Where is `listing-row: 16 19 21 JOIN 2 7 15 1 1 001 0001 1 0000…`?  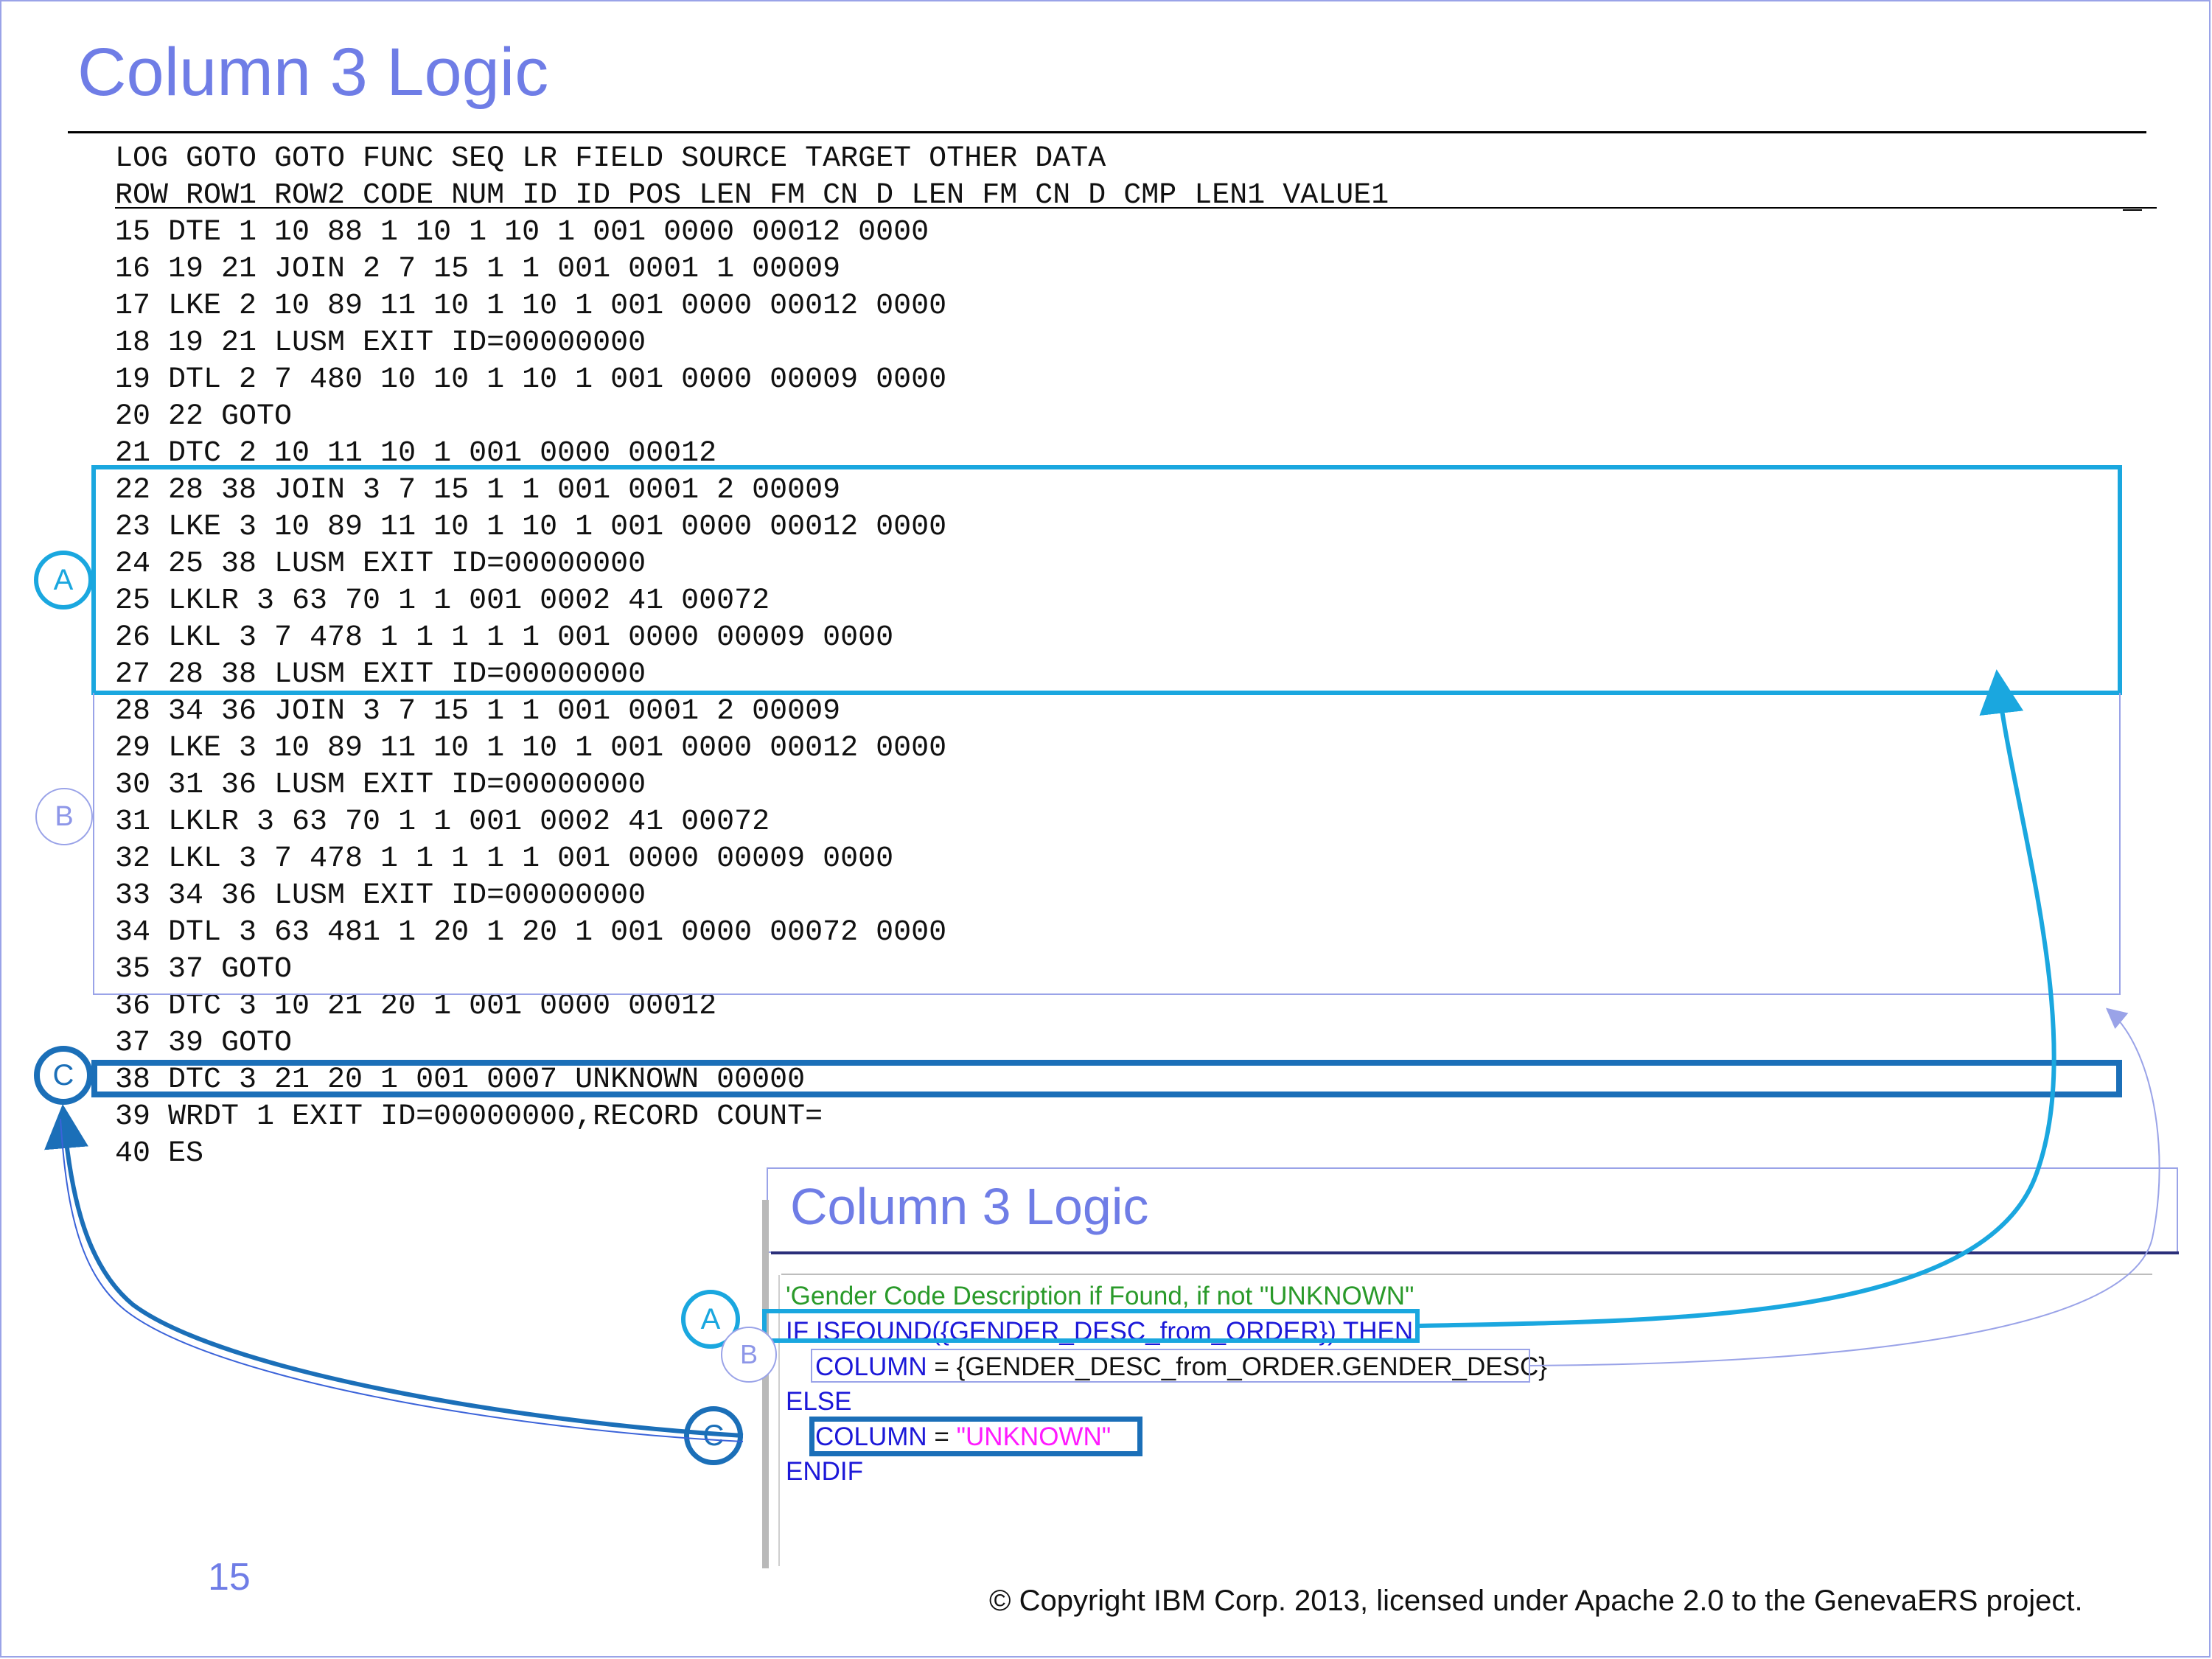
listing-row: 16 19 21 JOIN 2 7 15 1 1 001 0001 1 0000… is located at coordinates (478, 269).